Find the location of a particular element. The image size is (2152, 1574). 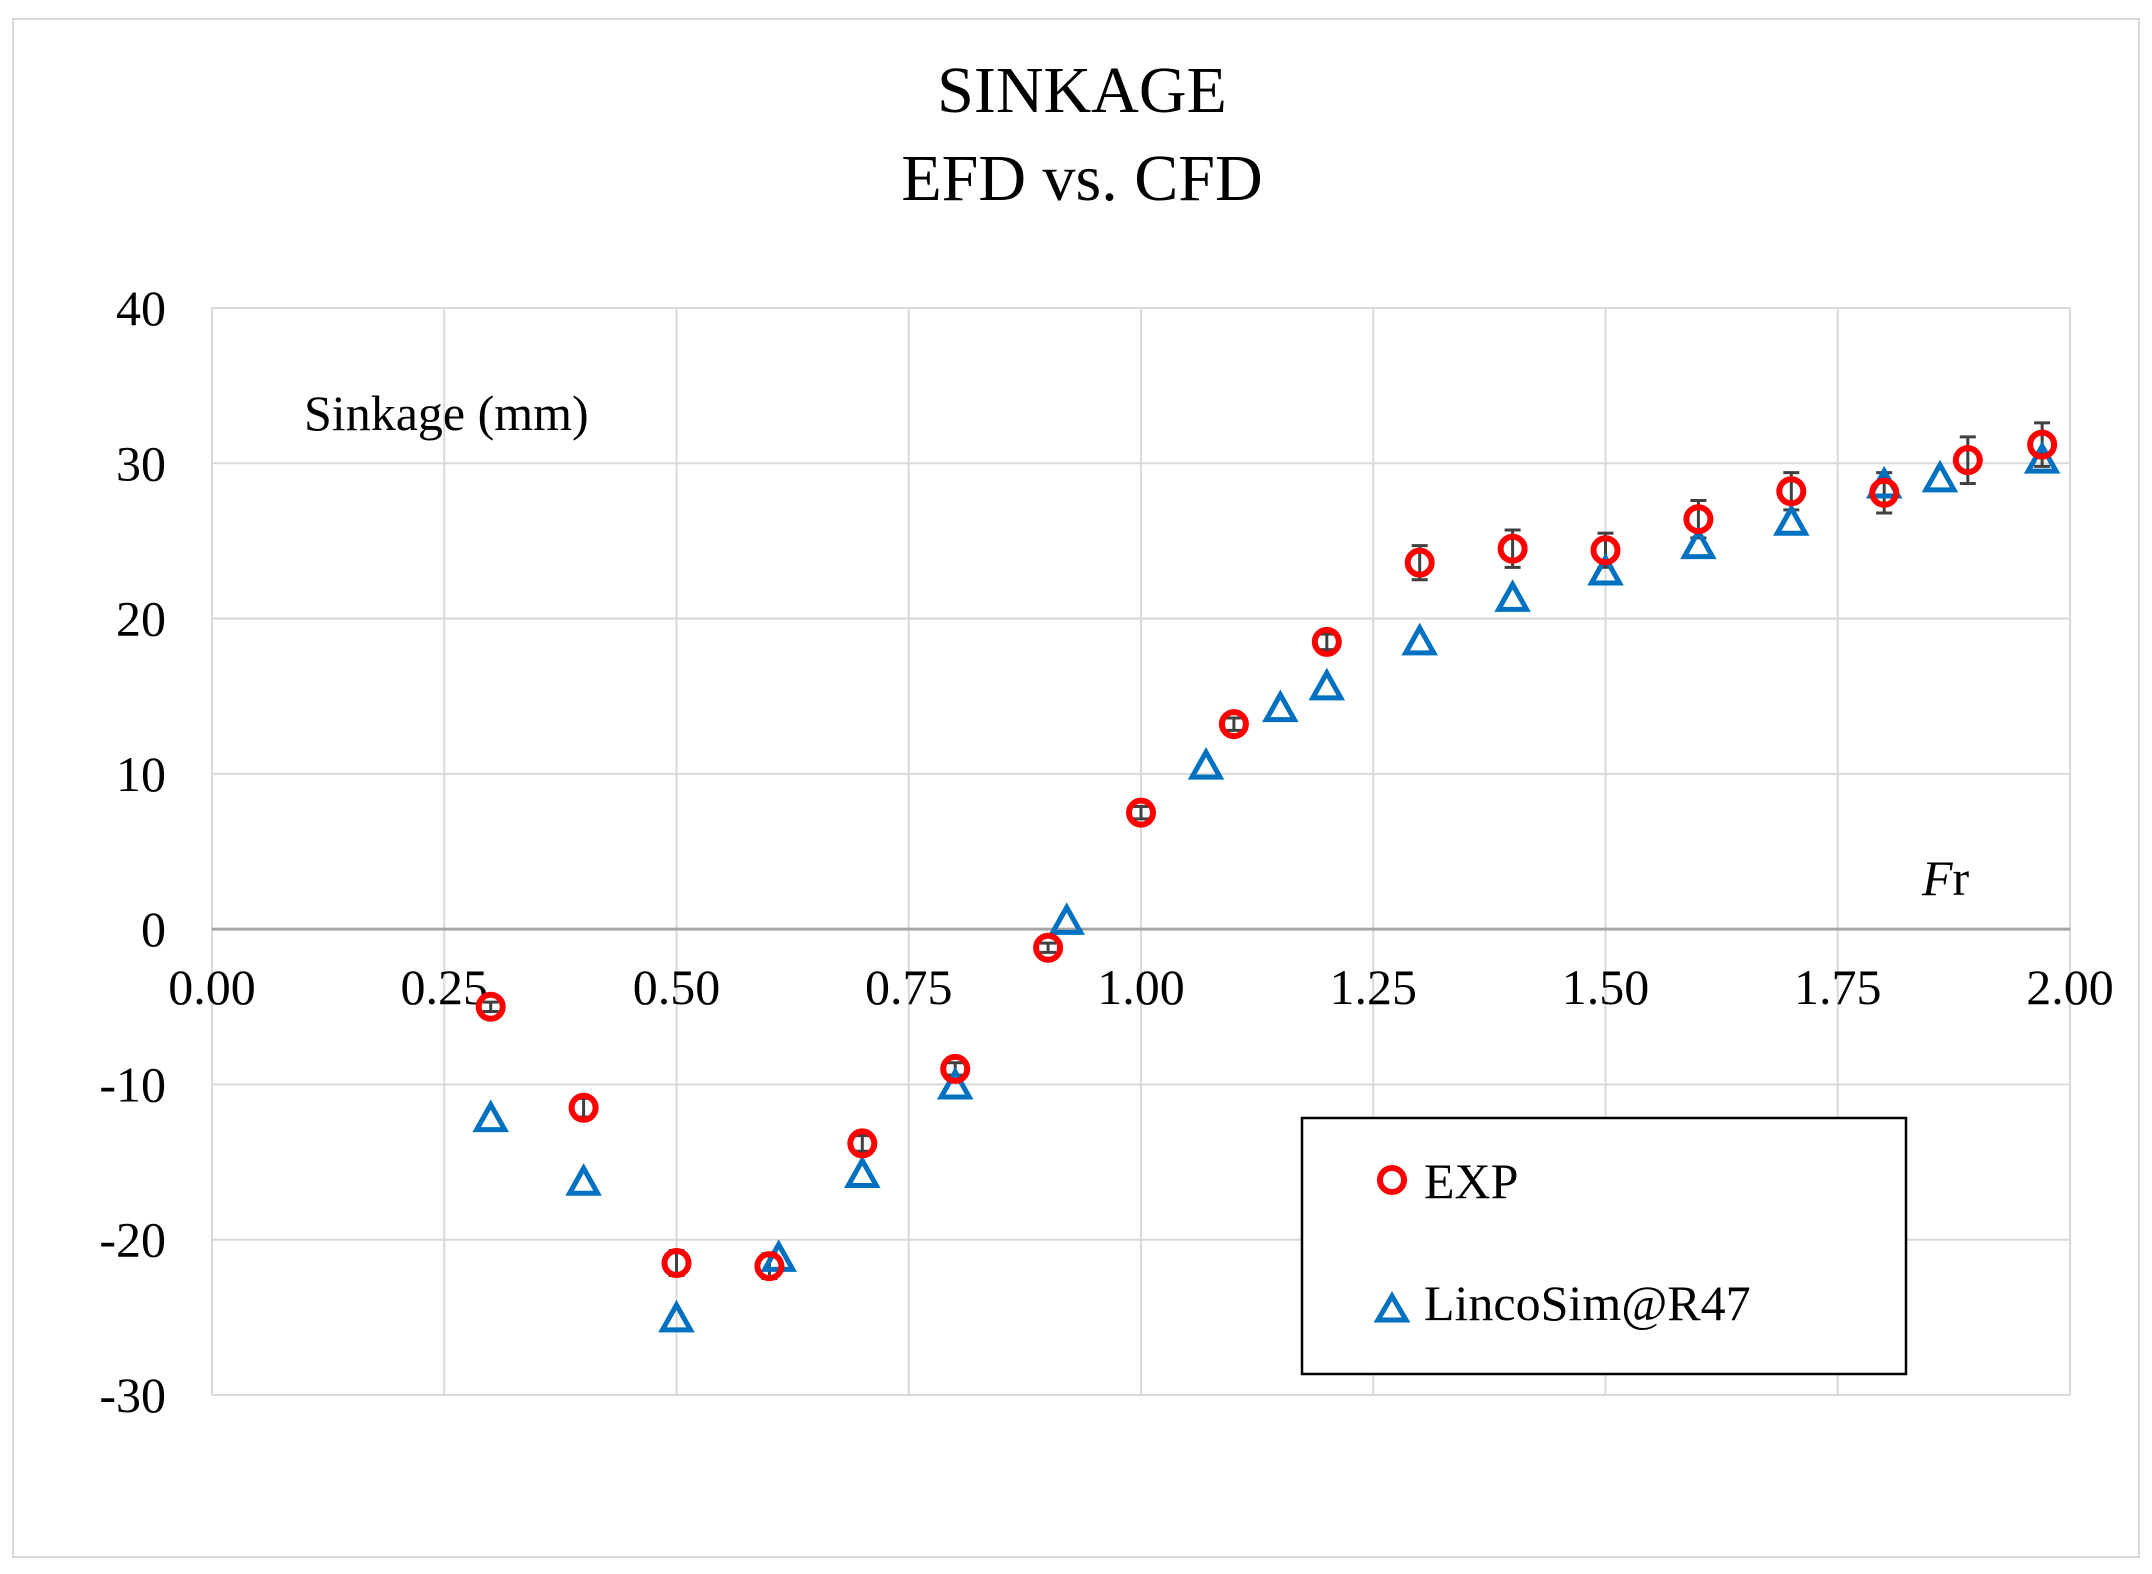

x-axis-label-italic: F is located at coordinates (1937, 878).